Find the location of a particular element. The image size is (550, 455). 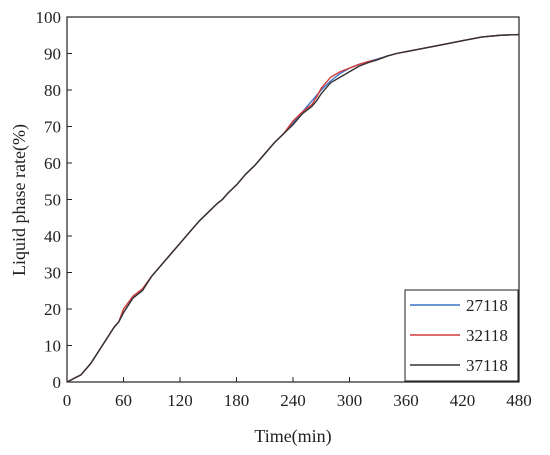

y-tick-label: 80 is located at coordinates (52, 90).